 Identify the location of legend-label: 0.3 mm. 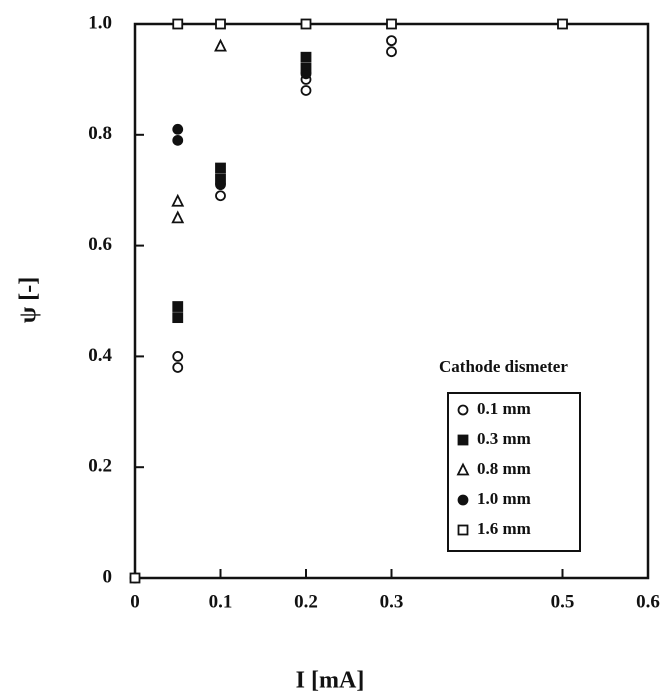
(504, 438).